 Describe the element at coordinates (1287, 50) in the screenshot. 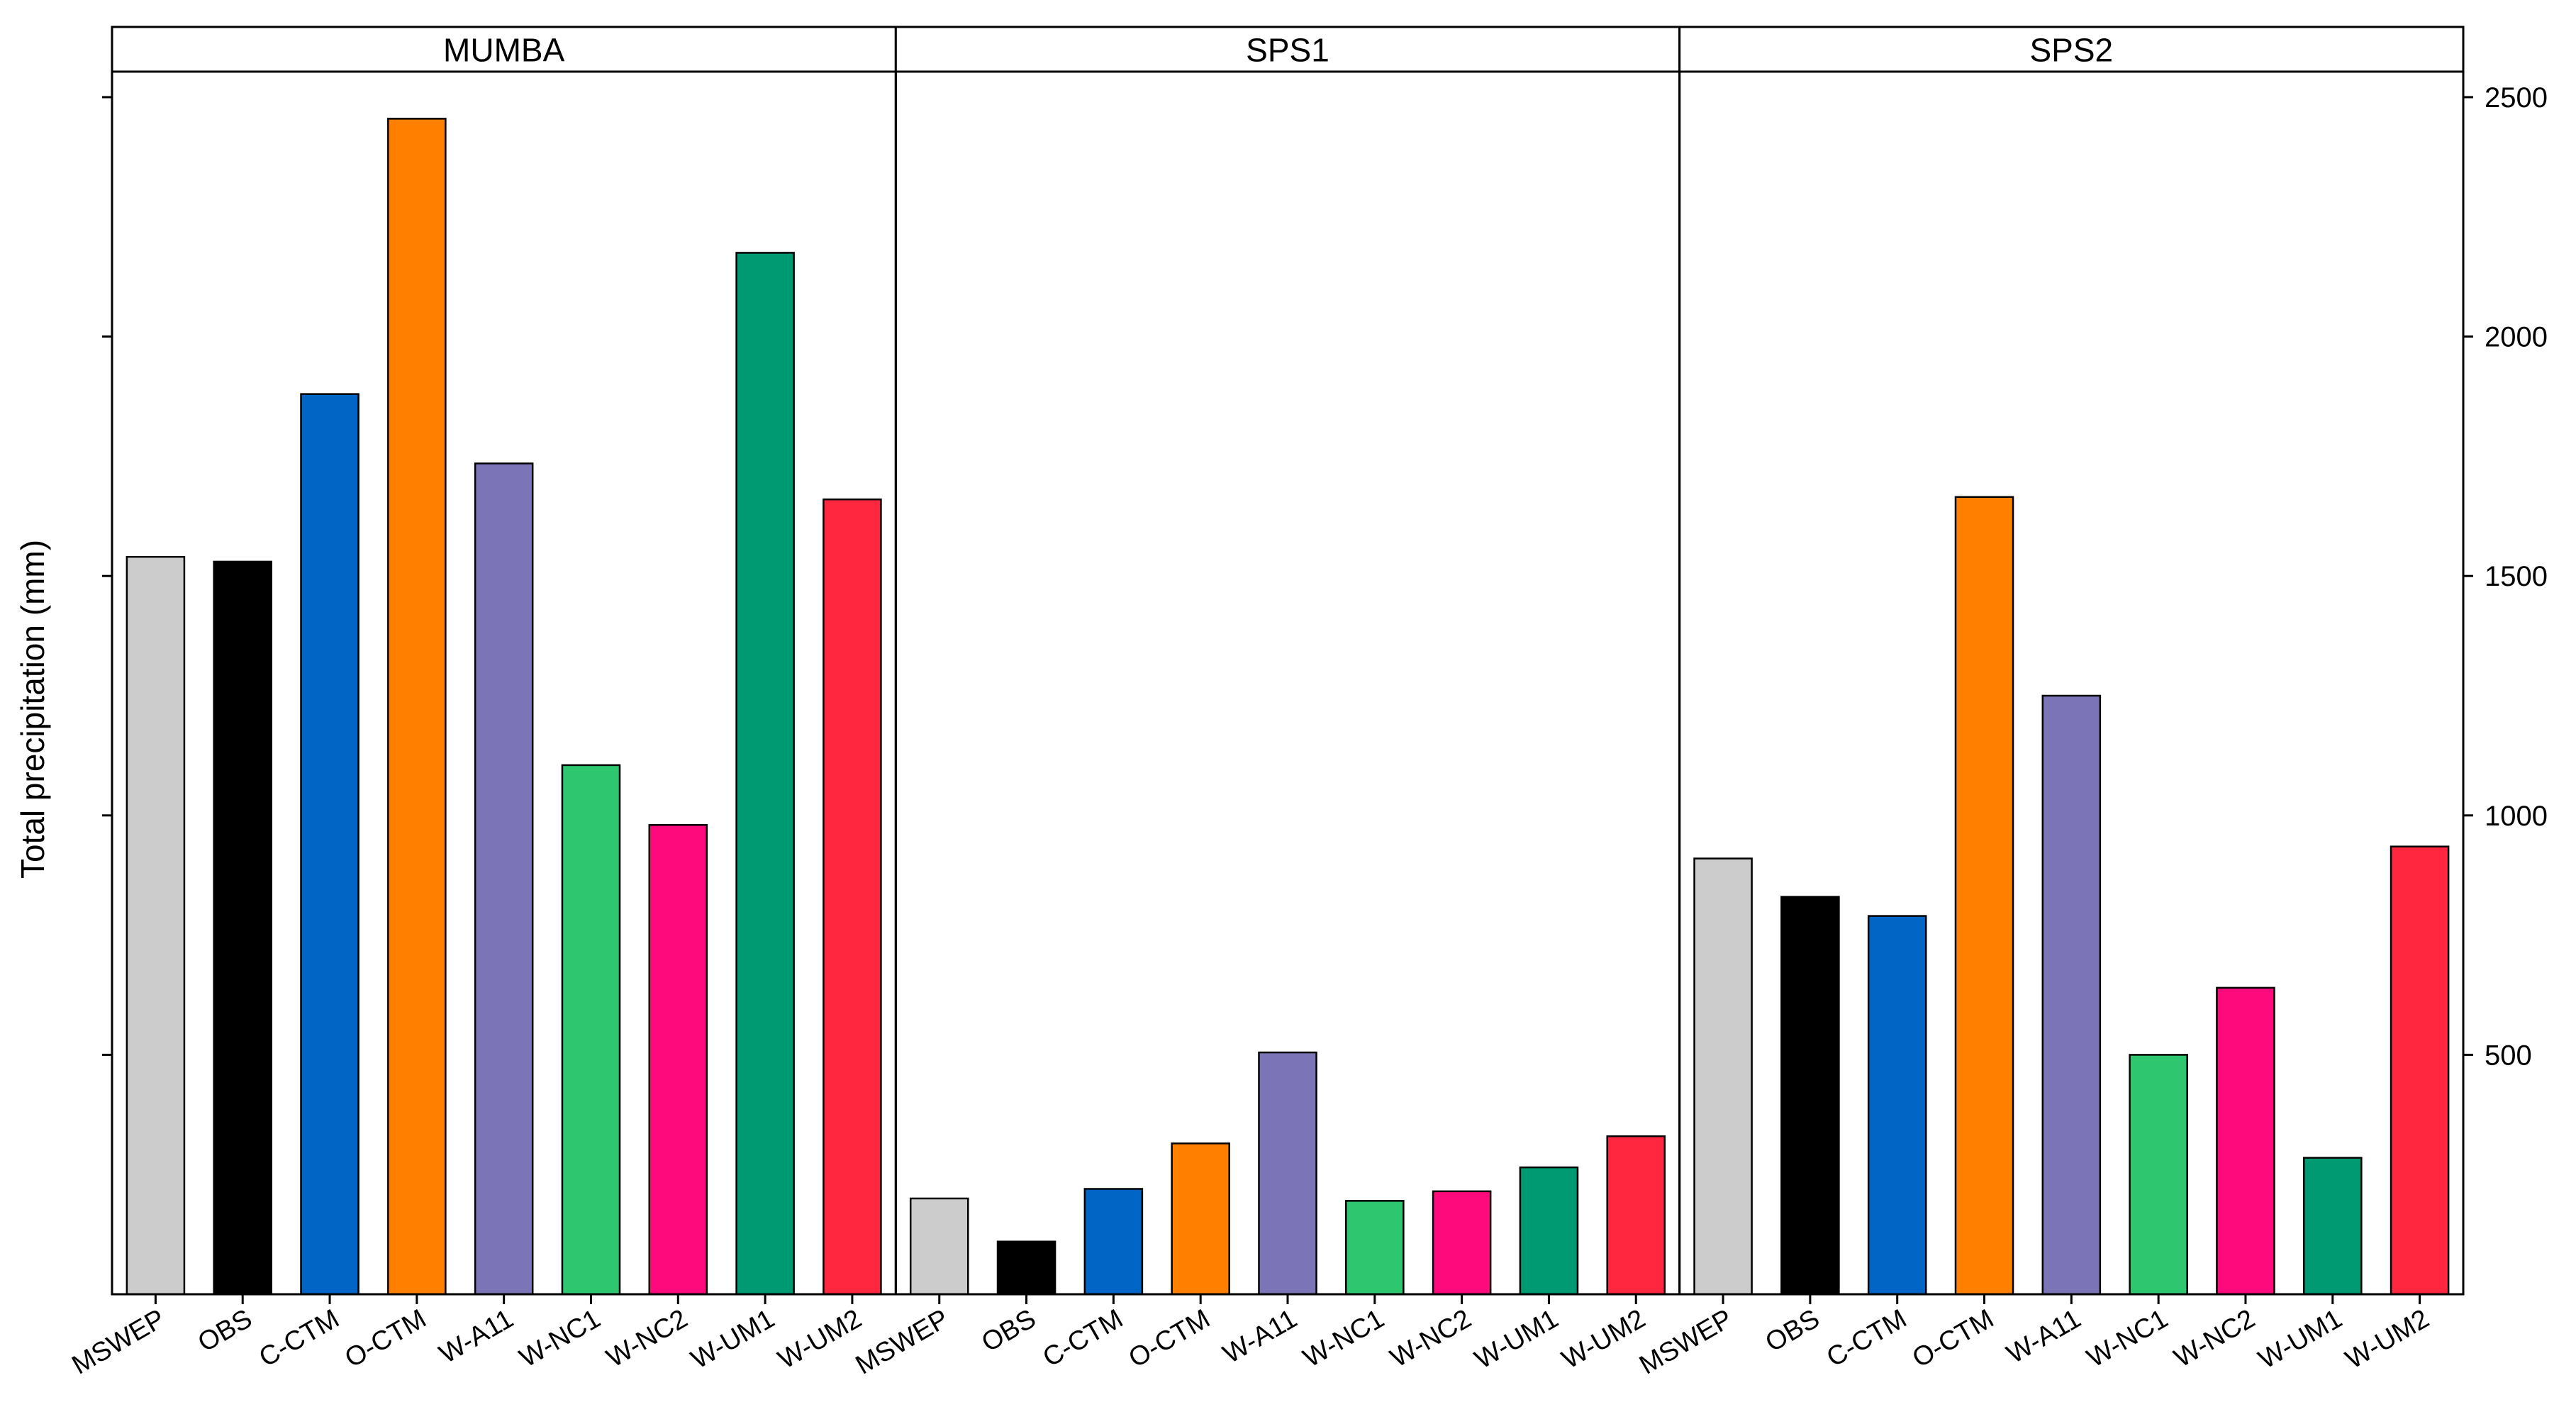

I see `panel-title: SPS1` at that location.